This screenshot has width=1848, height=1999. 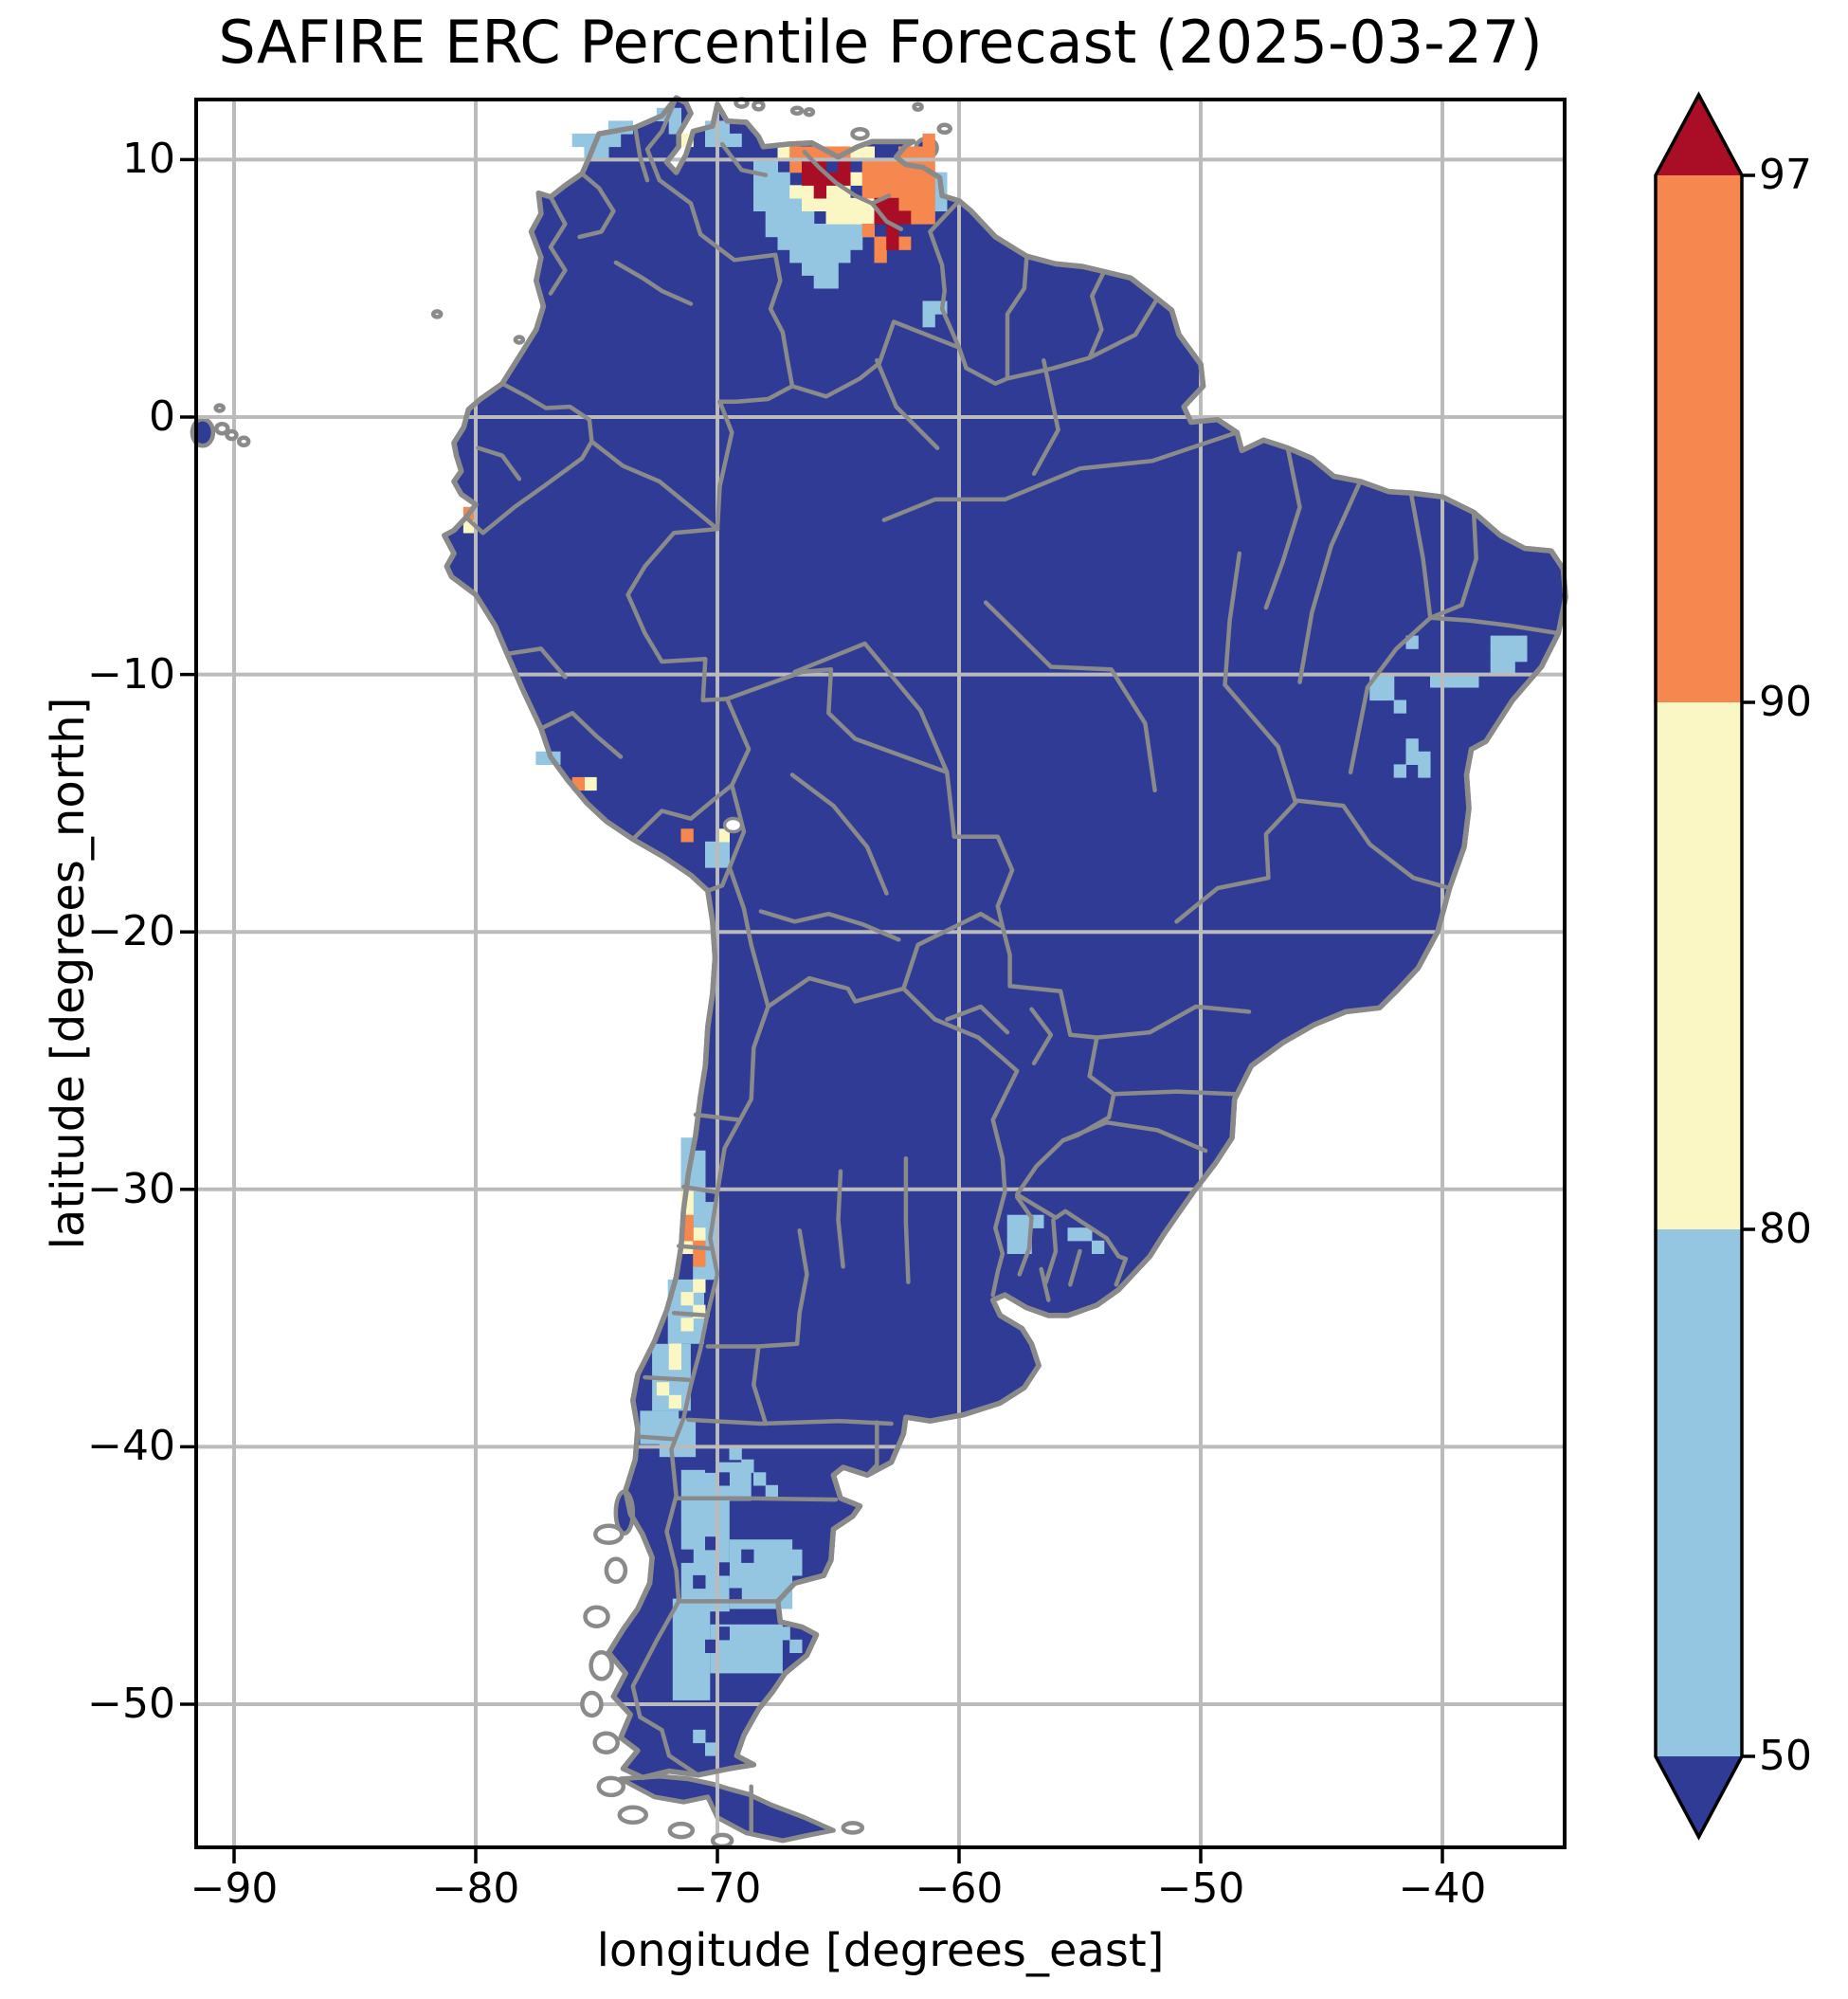 I want to click on x-tick-label: −90, so click(x=235, y=1889).